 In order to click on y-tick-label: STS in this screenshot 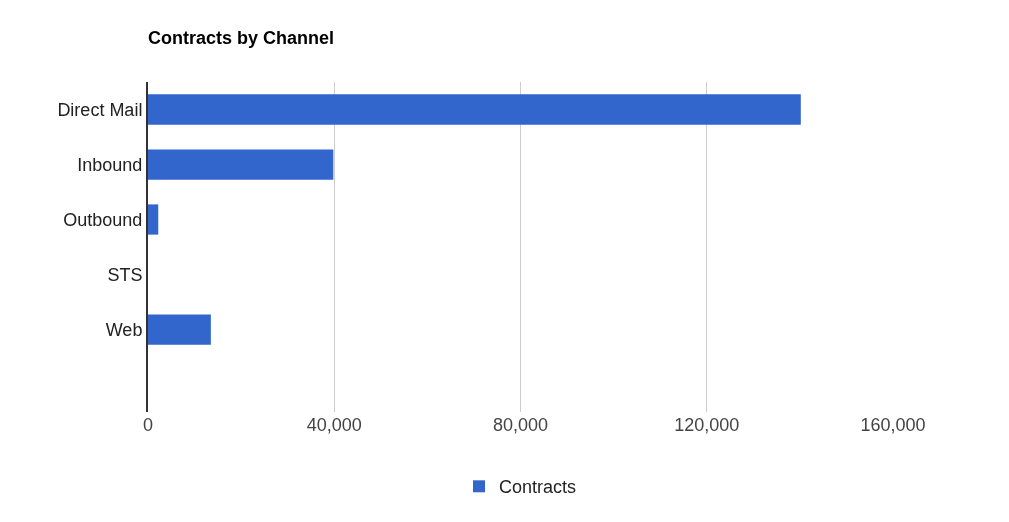, I will do `click(125, 274)`.